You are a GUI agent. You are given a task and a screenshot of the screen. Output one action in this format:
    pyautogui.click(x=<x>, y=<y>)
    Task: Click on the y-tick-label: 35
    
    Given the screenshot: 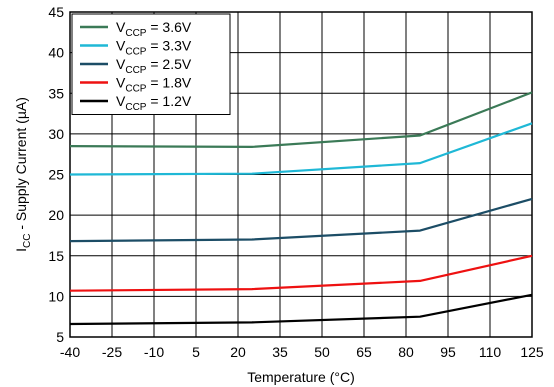 What is the action you would take?
    pyautogui.click(x=56, y=93)
    